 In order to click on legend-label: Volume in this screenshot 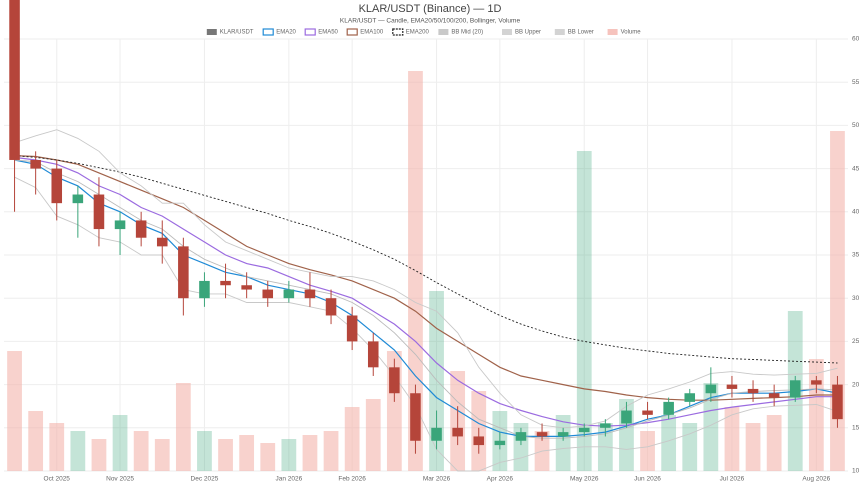, I will do `click(631, 33)`.